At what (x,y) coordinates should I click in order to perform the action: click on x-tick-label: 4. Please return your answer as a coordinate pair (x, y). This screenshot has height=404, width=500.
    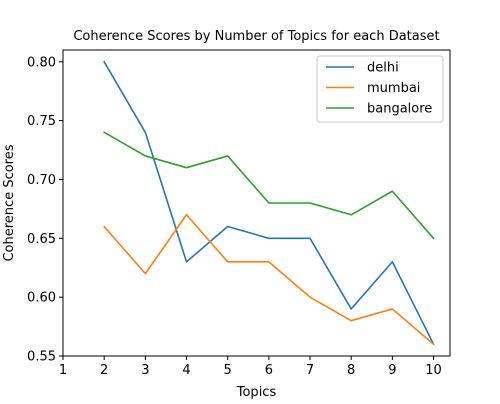
    Looking at the image, I should click on (186, 370).